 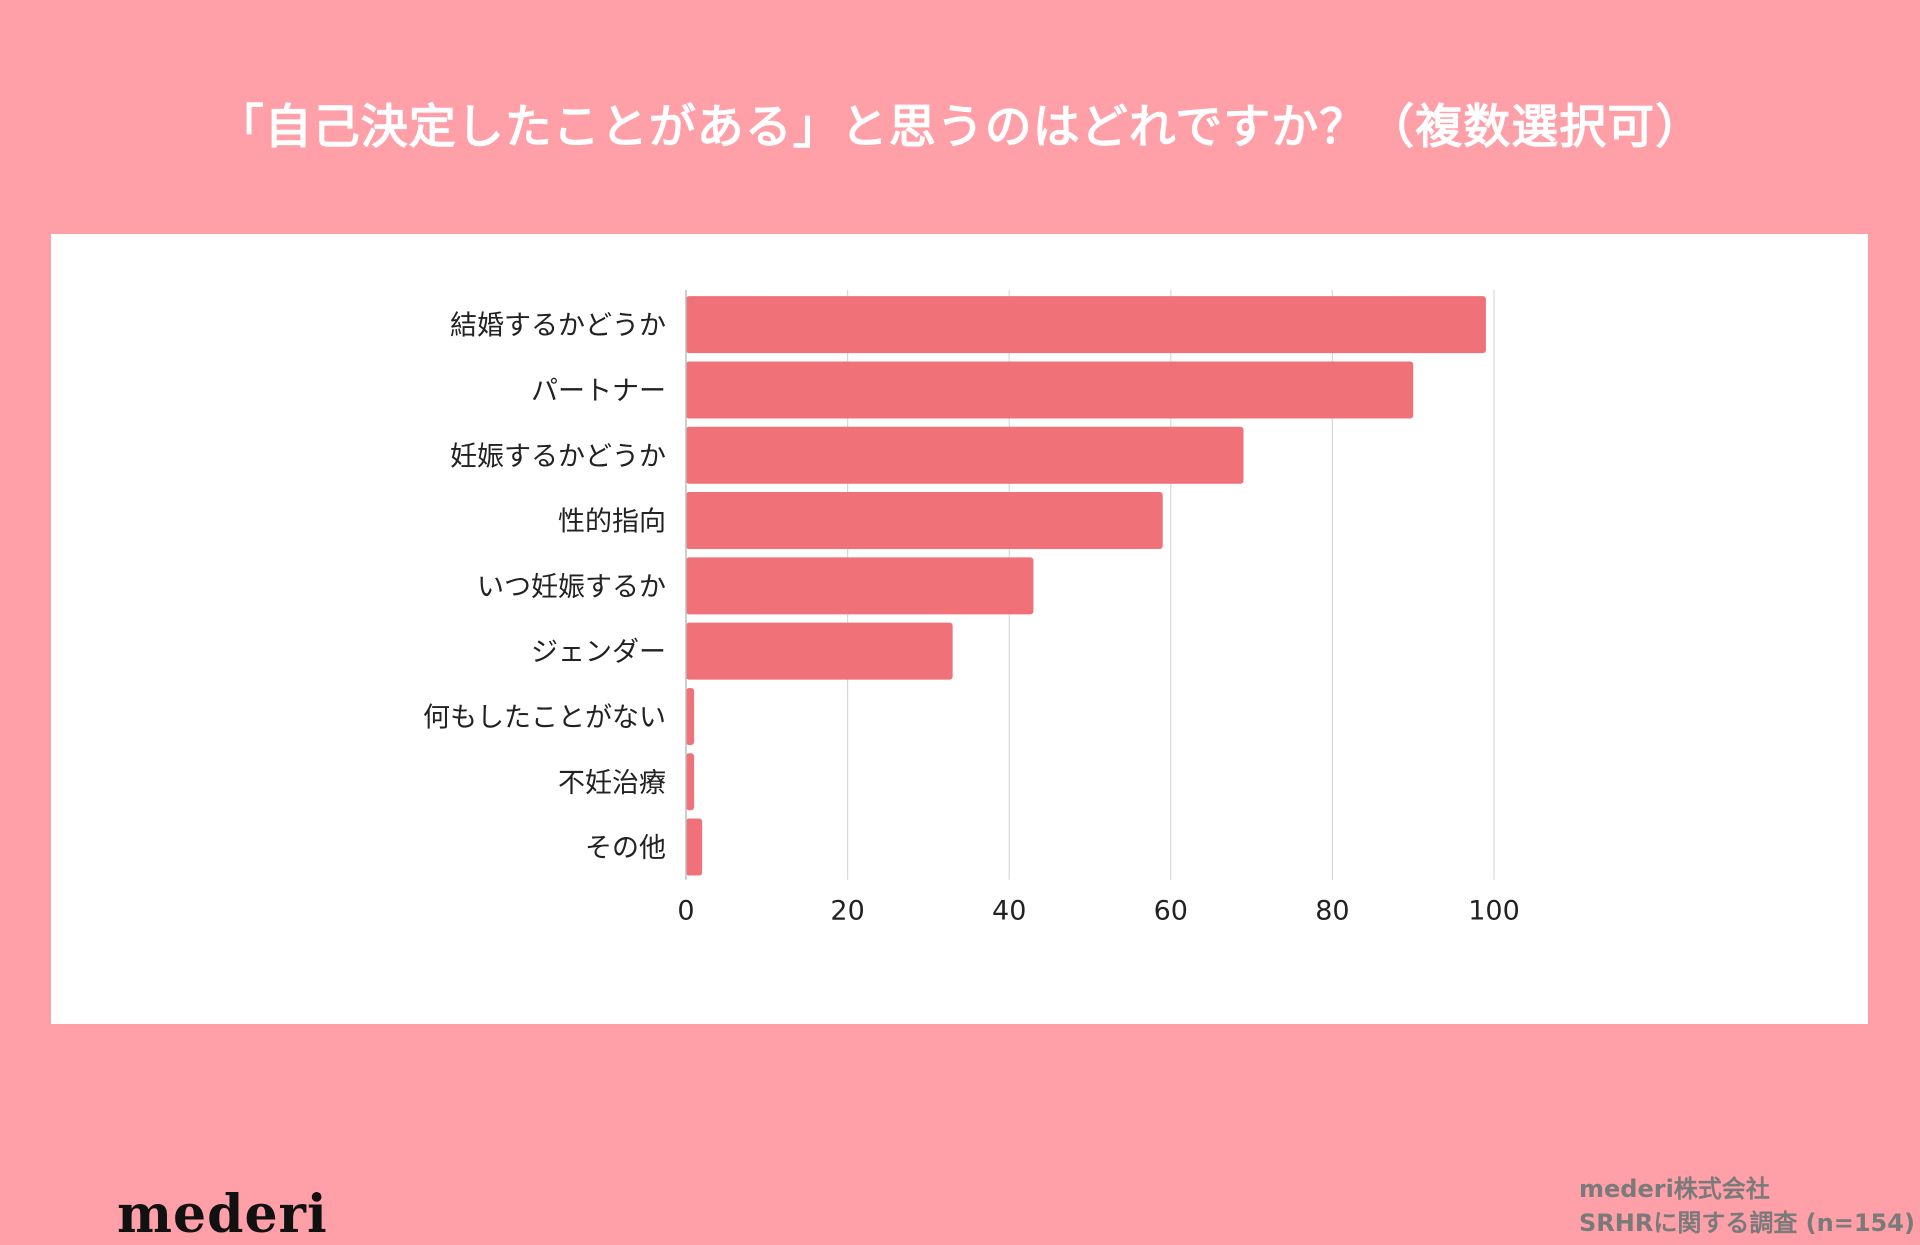 What do you see at coordinates (1332, 911) in the screenshot?
I see `x-tick-label: 80` at bounding box center [1332, 911].